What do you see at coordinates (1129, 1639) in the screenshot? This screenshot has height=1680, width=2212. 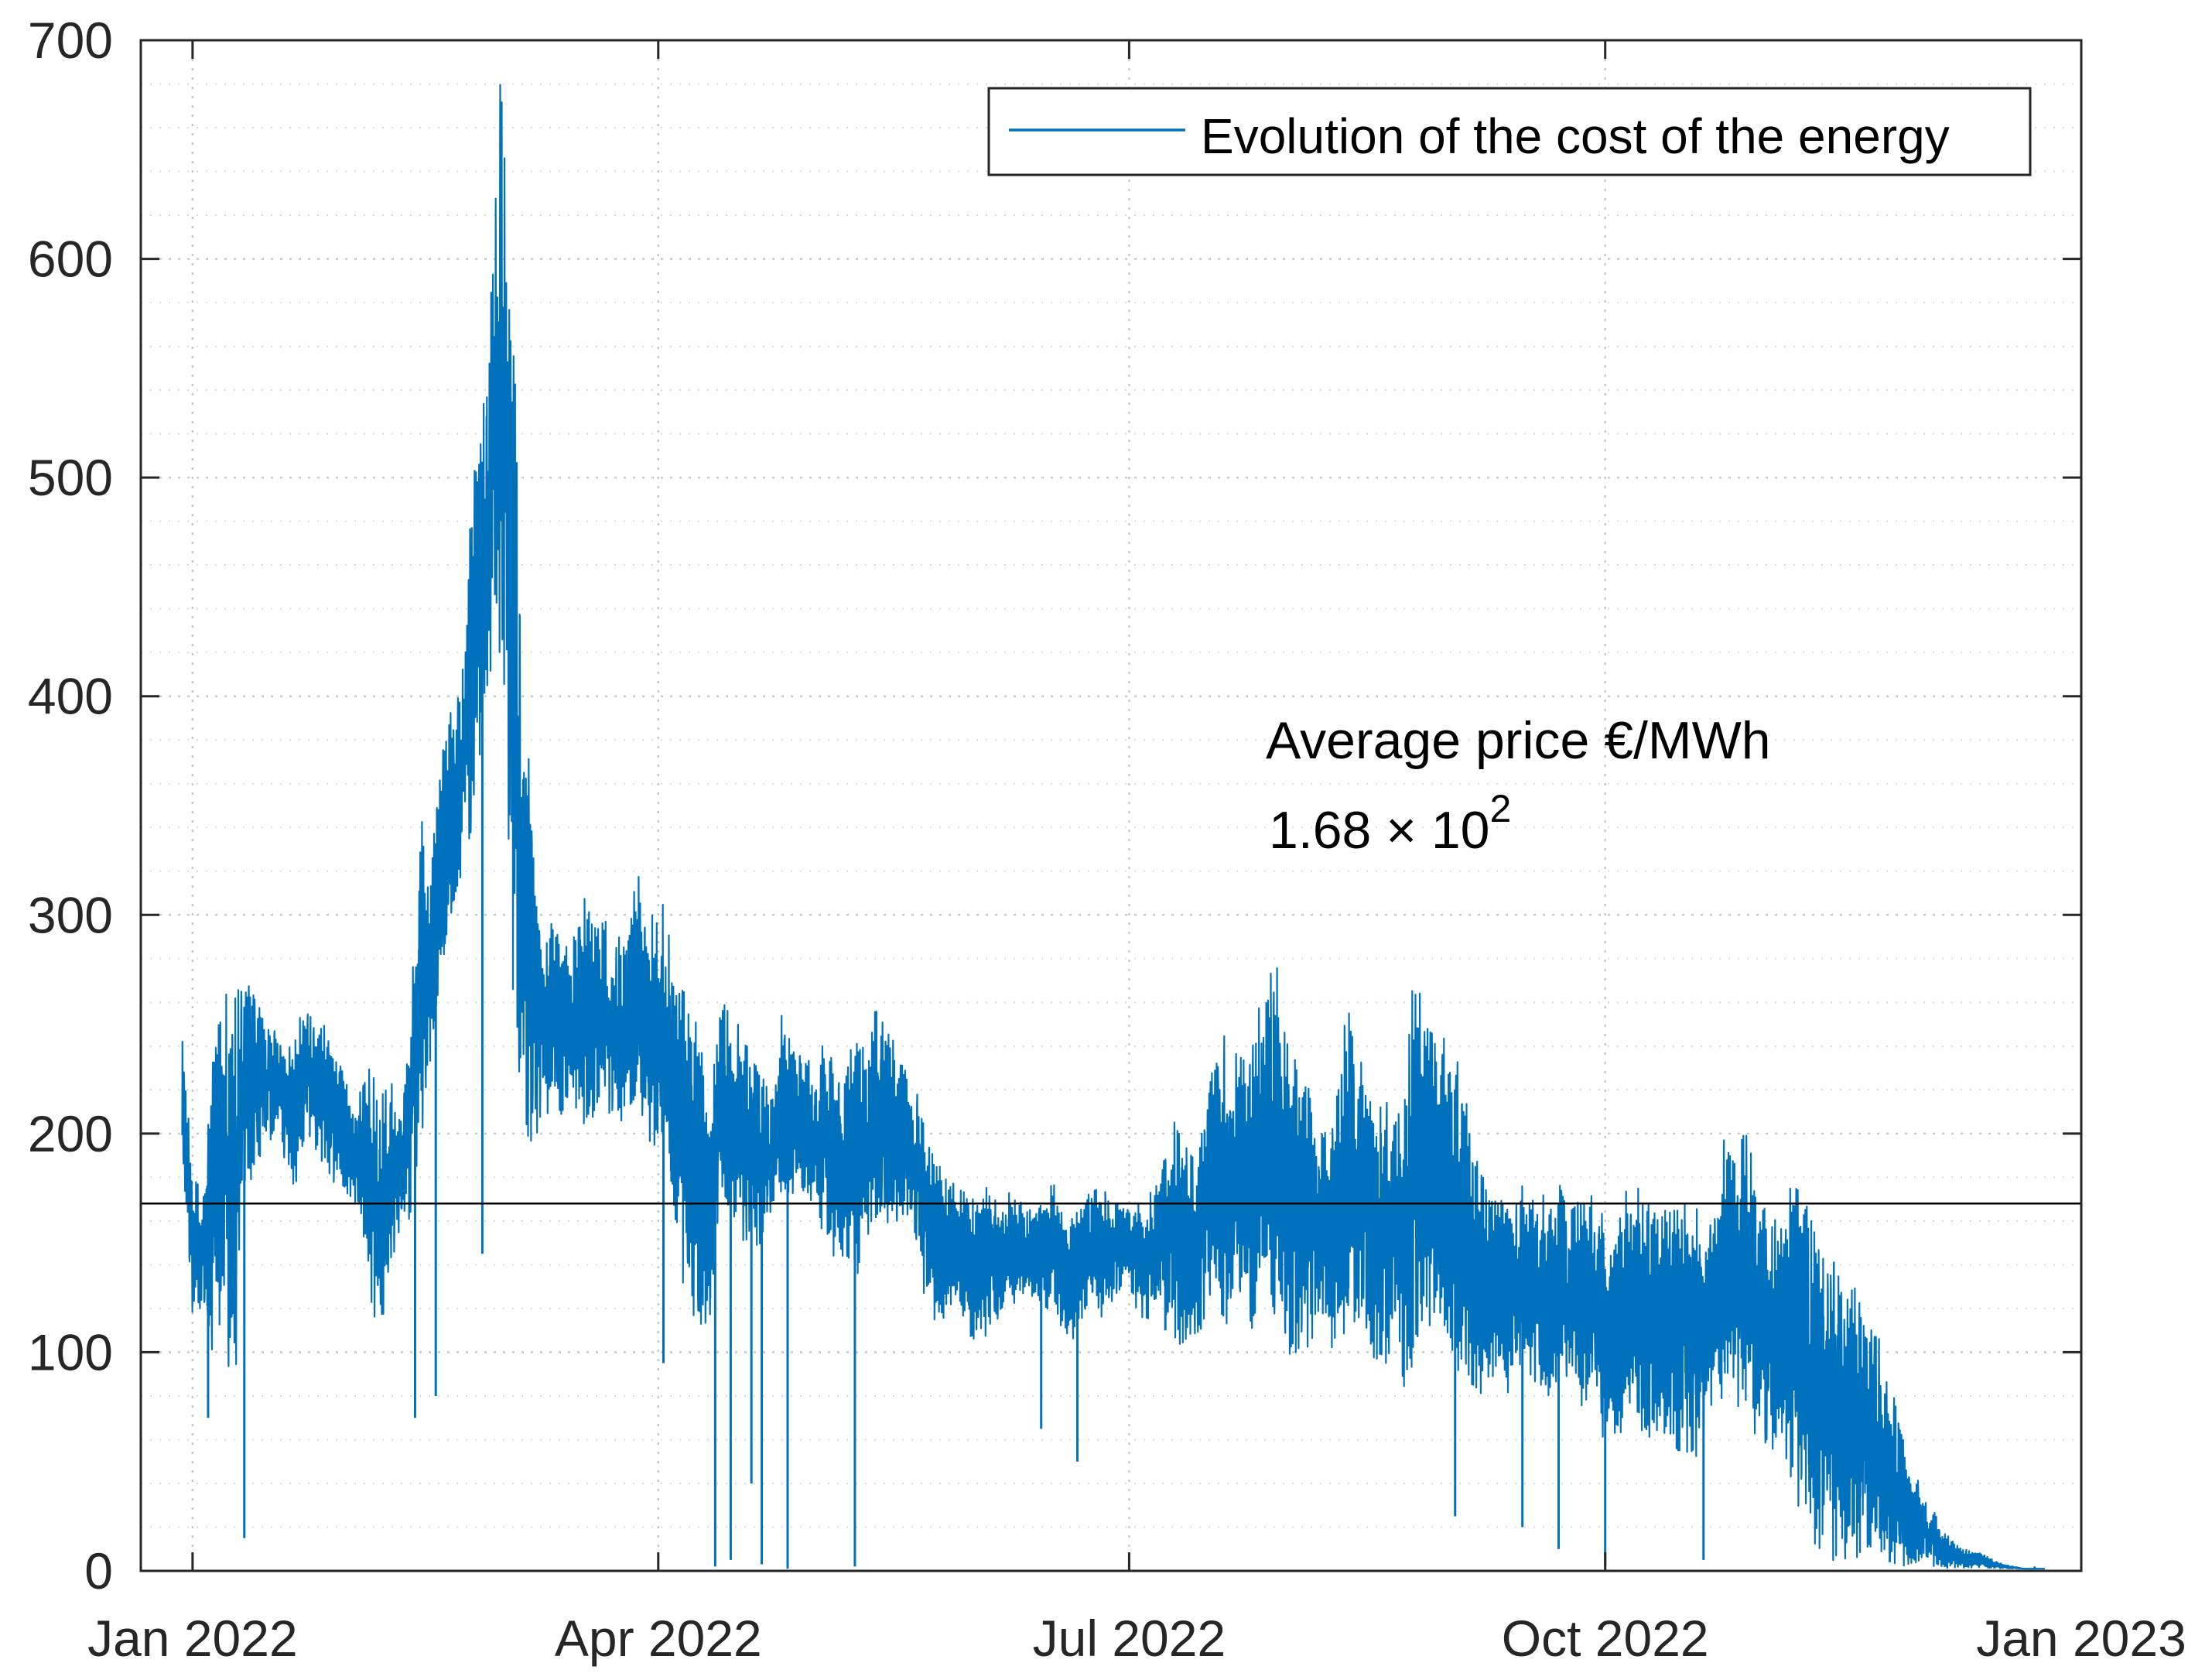 I see `x-tick-label: Jul 2022` at bounding box center [1129, 1639].